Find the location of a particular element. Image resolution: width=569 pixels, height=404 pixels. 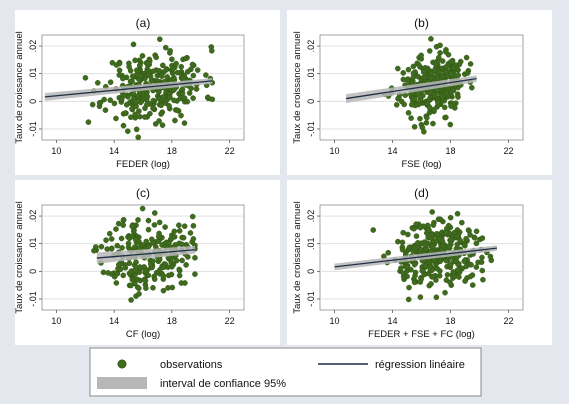

regression-line is located at coordinates (128, 89).